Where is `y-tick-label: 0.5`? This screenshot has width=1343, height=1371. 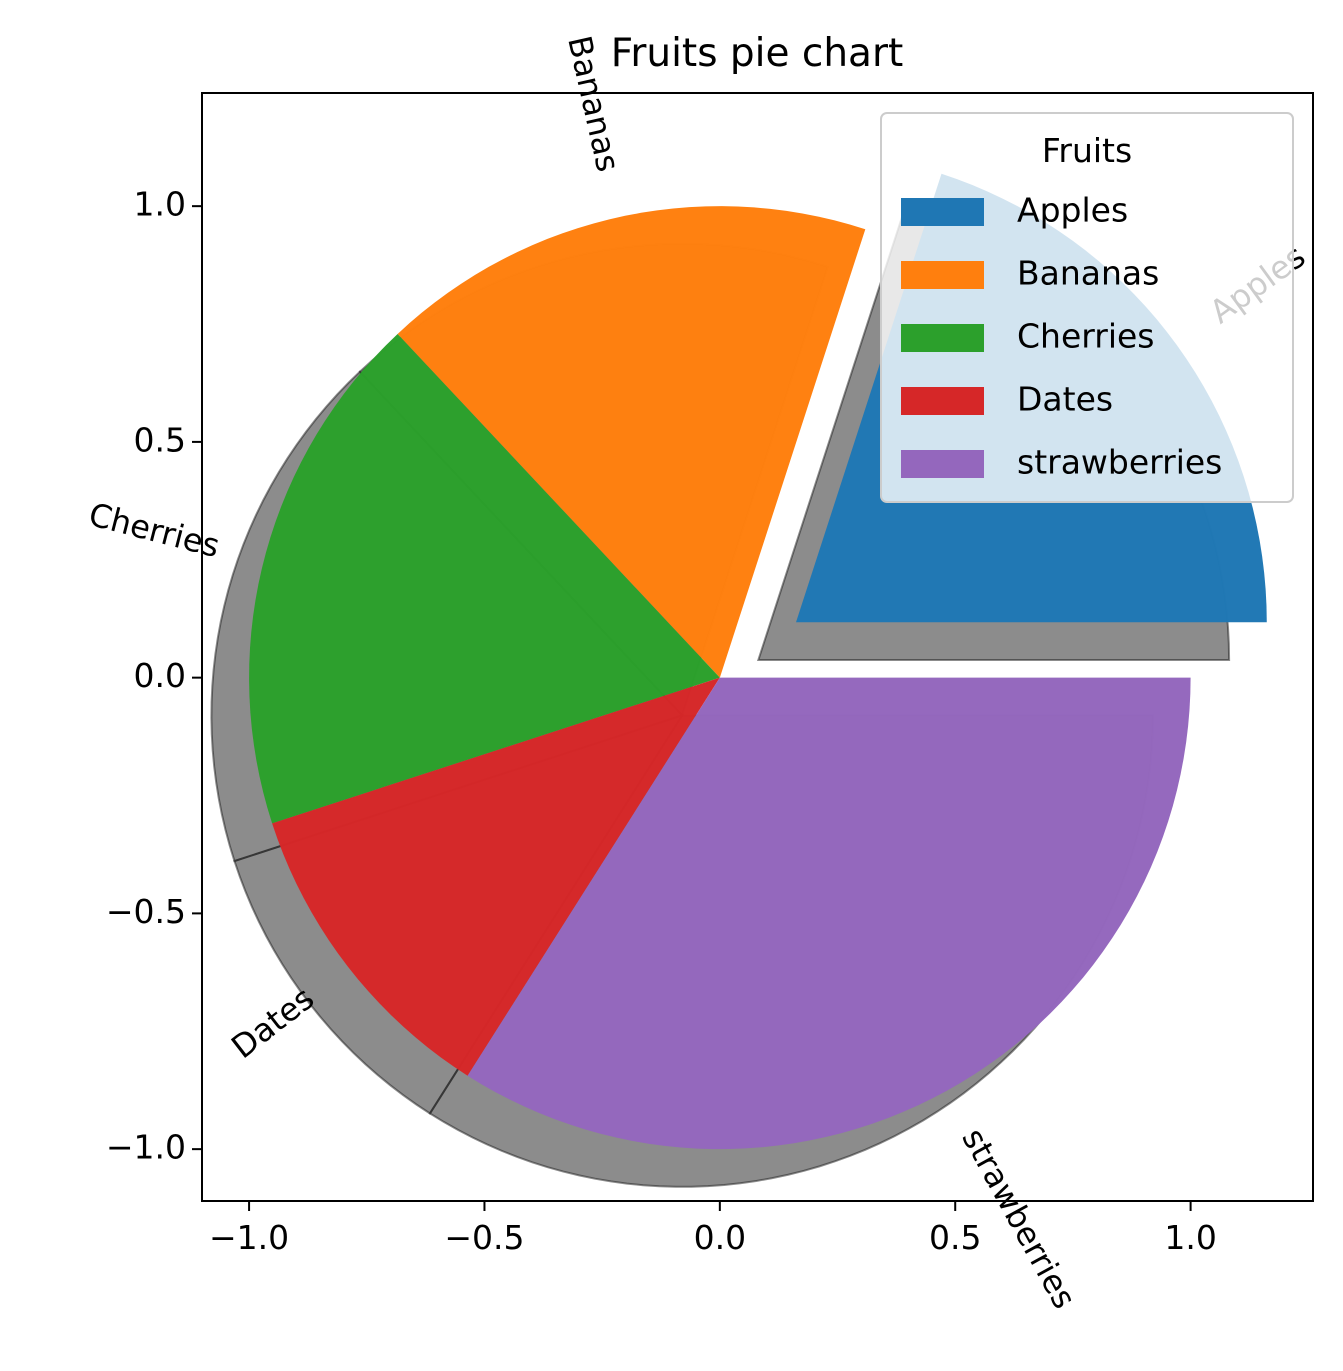
y-tick-label: 0.5 is located at coordinates (160, 439).